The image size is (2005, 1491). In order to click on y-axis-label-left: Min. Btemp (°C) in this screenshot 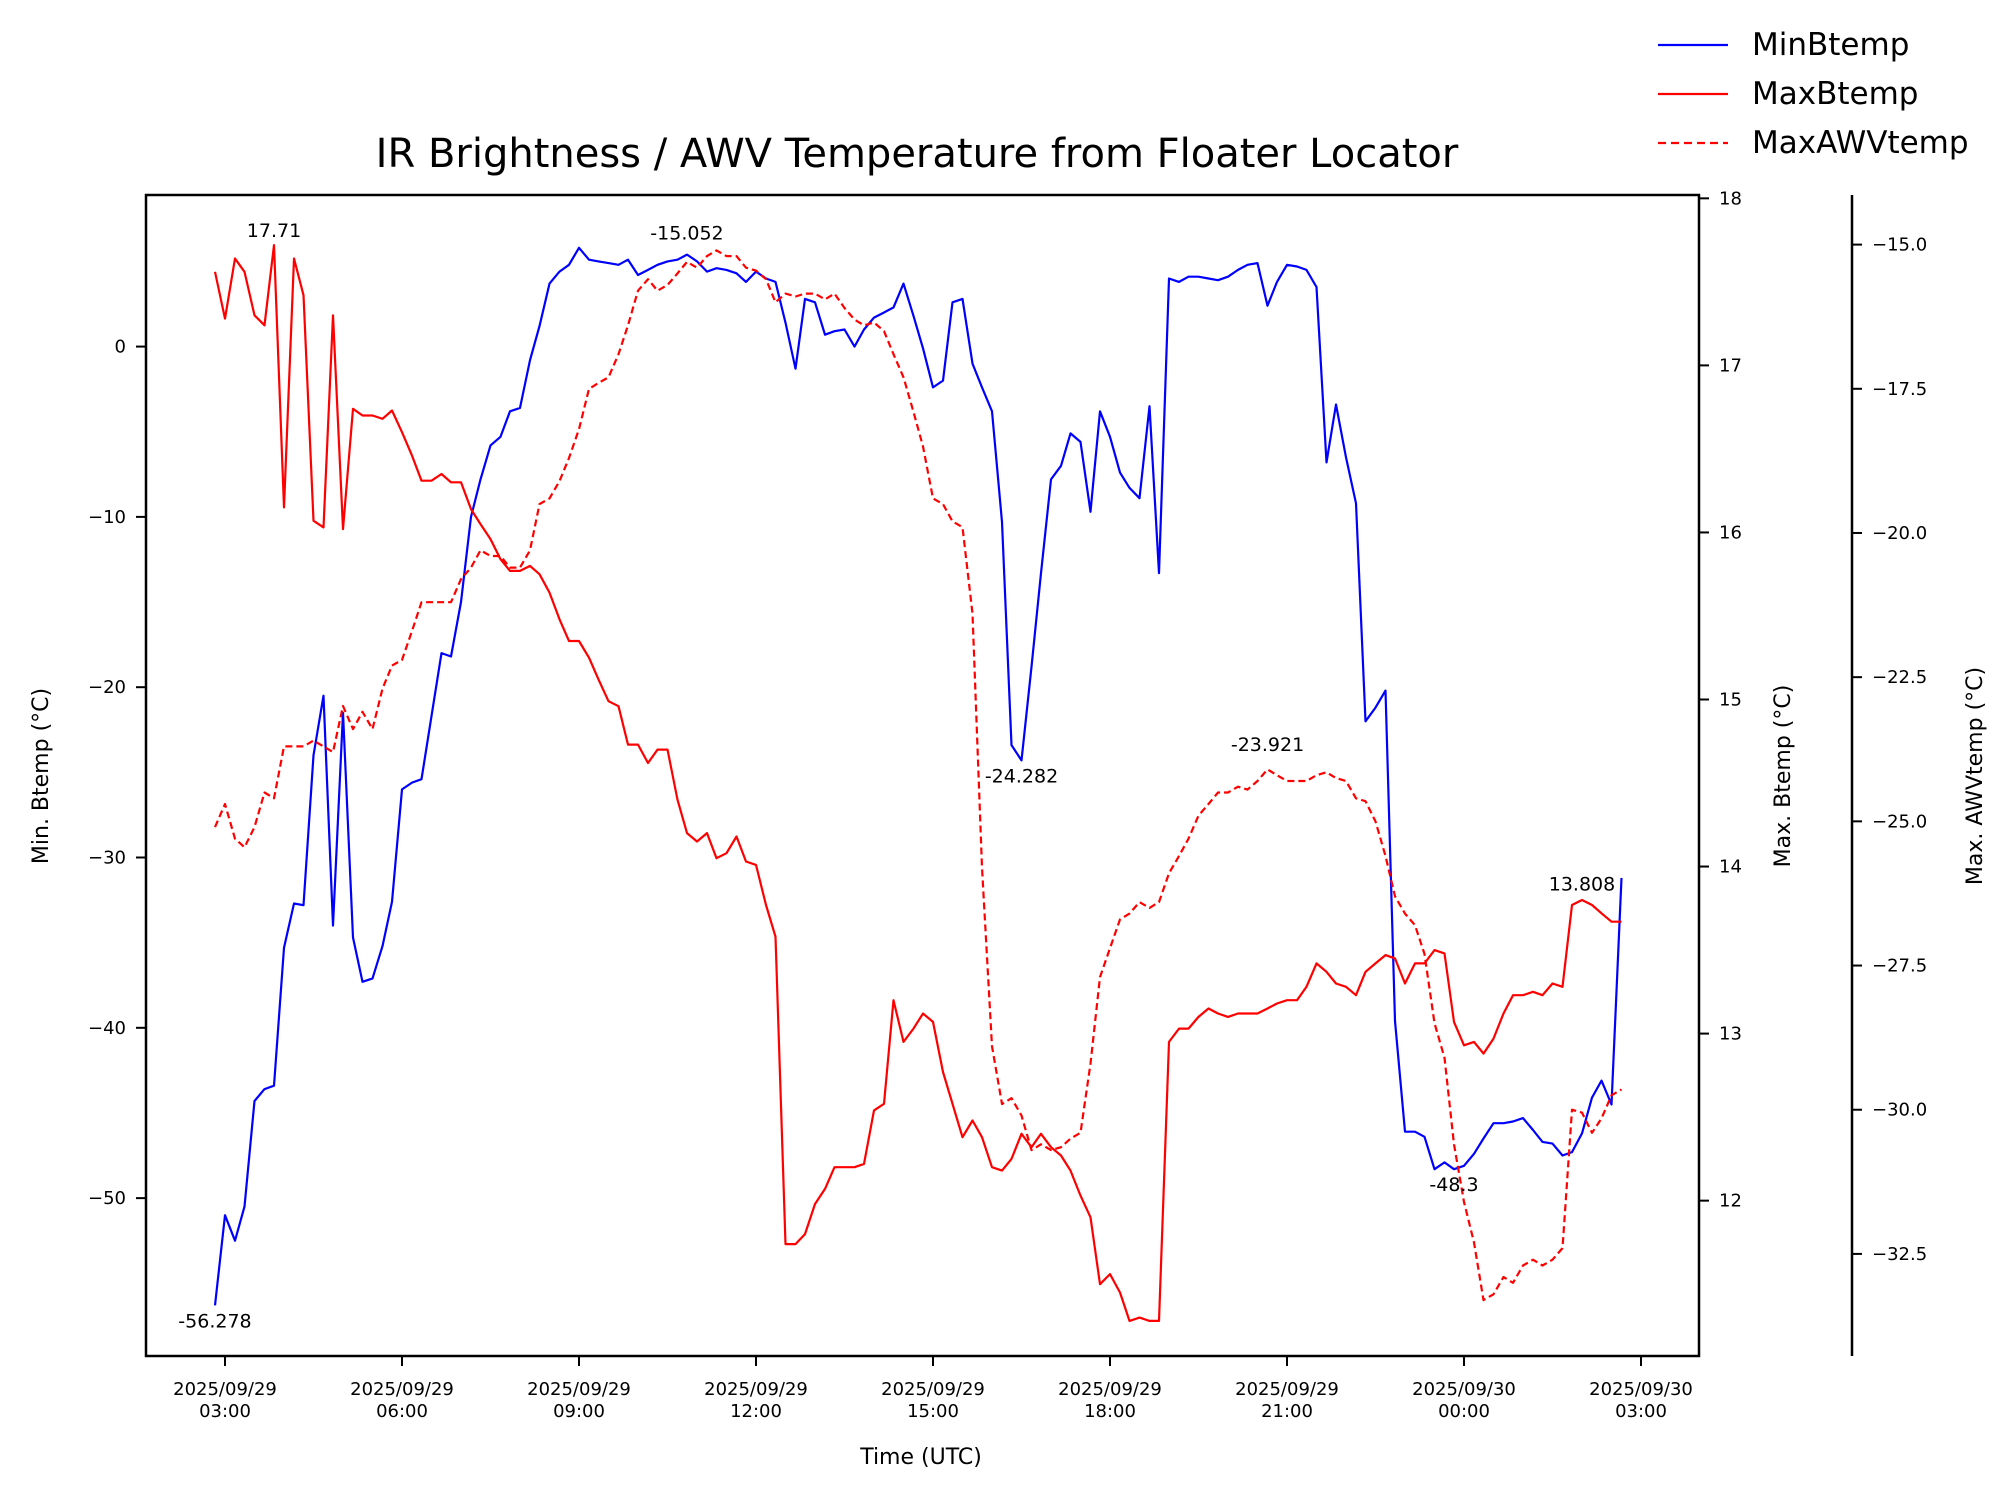, I will do `click(41, 776)`.